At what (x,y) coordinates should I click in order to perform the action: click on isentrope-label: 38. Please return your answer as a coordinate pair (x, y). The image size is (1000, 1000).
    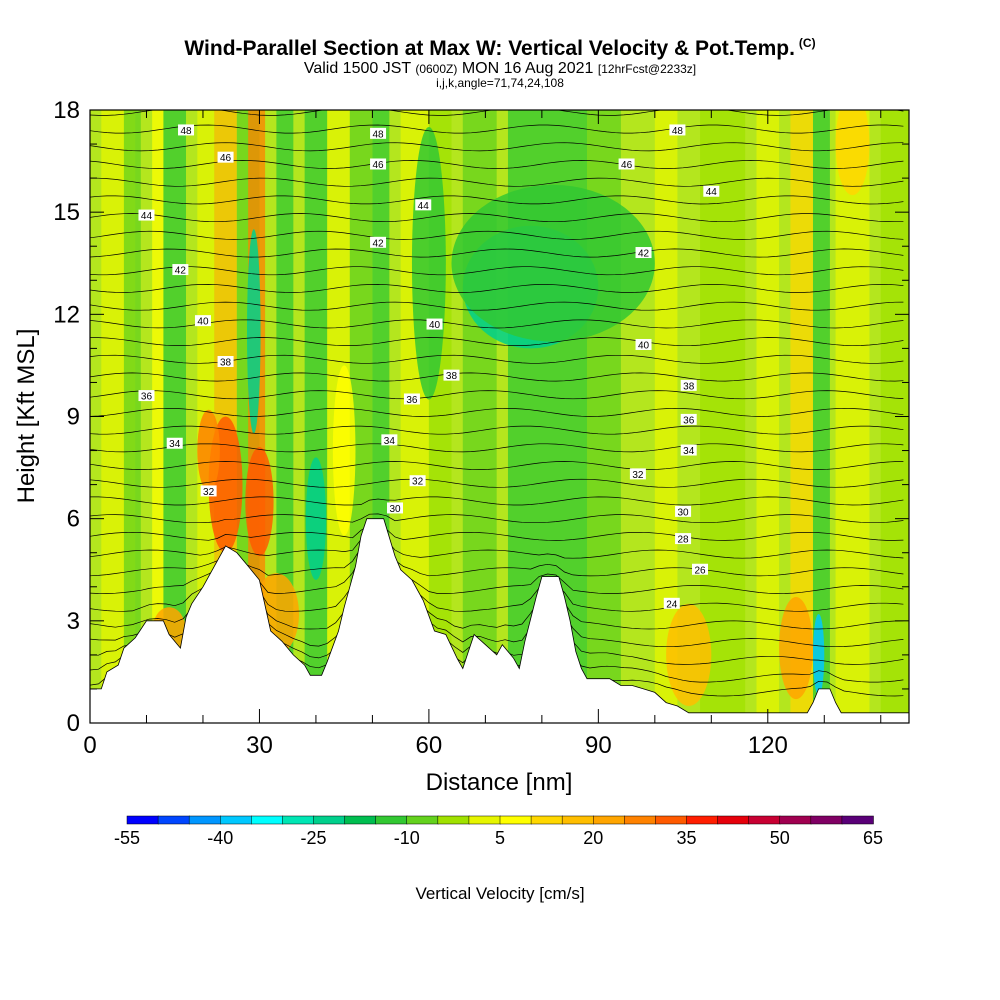
    Looking at the image, I should click on (226, 363).